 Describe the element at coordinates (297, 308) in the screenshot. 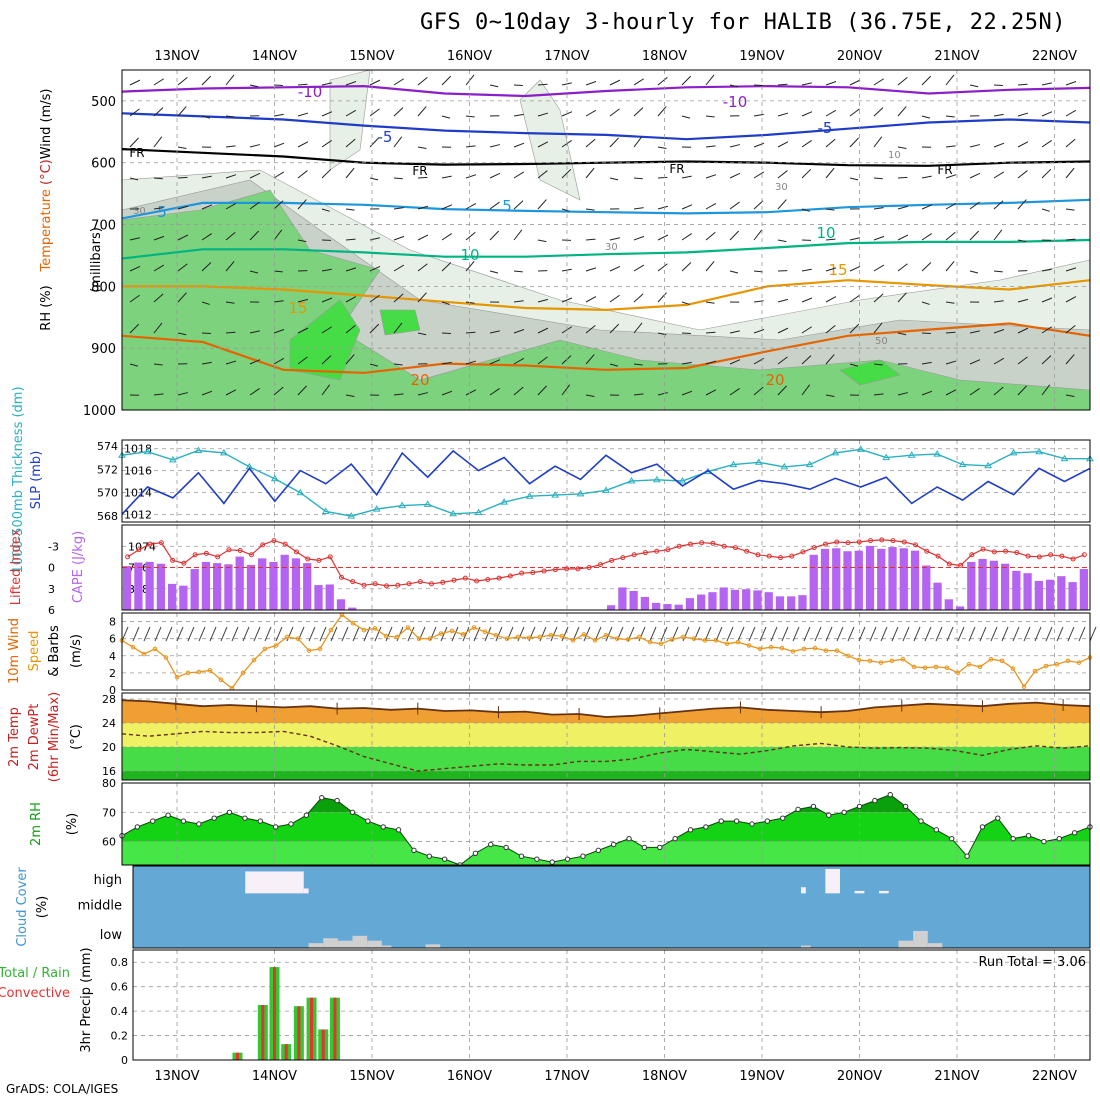

I see `isotherm-label: 15` at that location.